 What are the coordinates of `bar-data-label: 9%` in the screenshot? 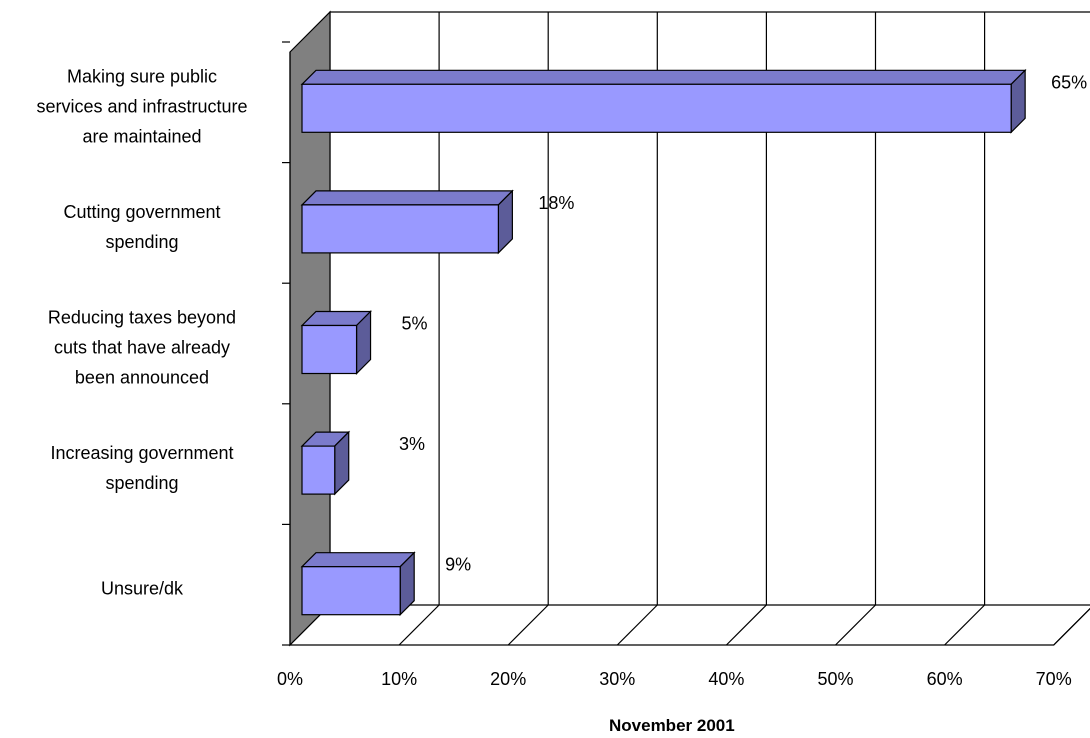 It's located at (458, 565).